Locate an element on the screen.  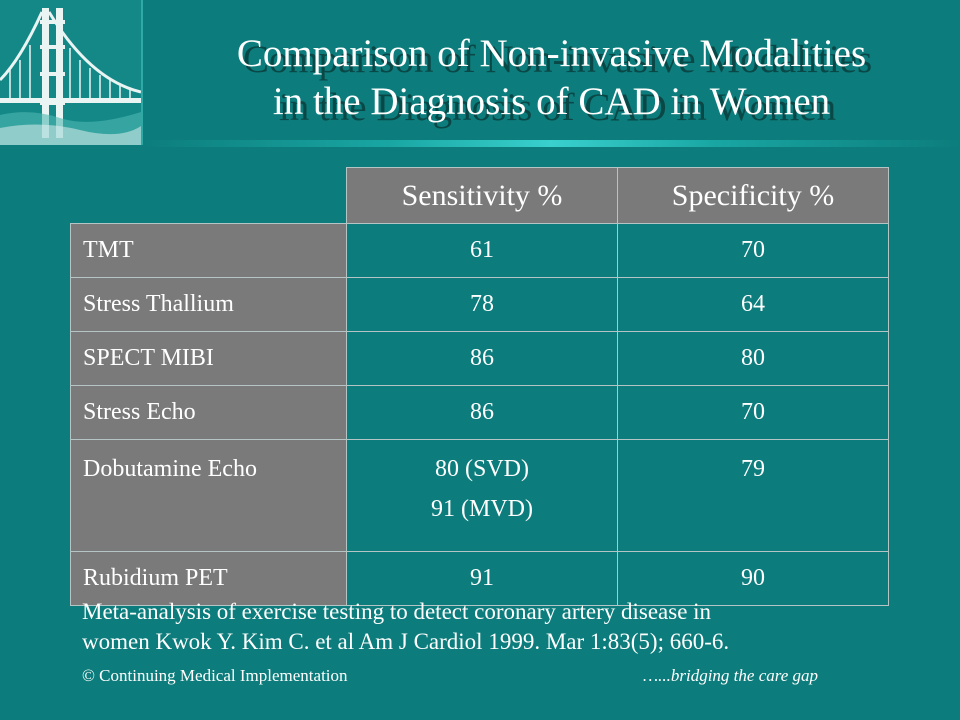
header-specificity: Specificity % is located at coordinates (753, 195).